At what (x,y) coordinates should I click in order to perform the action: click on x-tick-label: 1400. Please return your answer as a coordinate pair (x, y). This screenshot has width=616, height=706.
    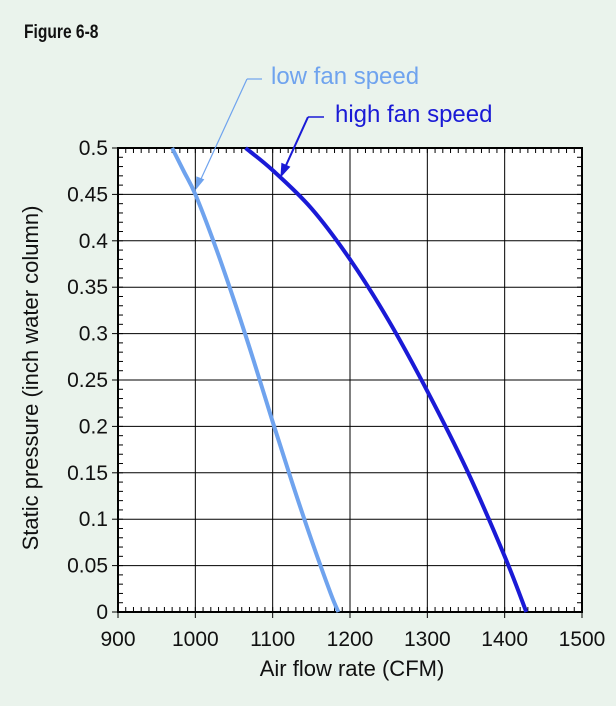
    Looking at the image, I should click on (504, 639).